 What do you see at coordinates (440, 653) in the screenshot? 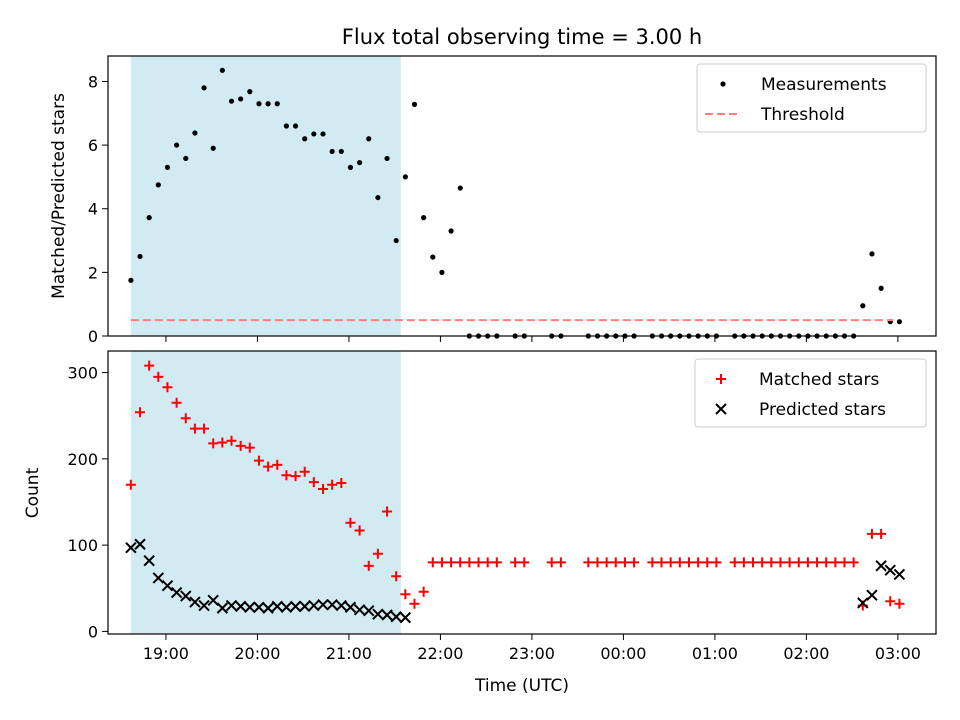
I see `x-tick-label: 22:00` at bounding box center [440, 653].